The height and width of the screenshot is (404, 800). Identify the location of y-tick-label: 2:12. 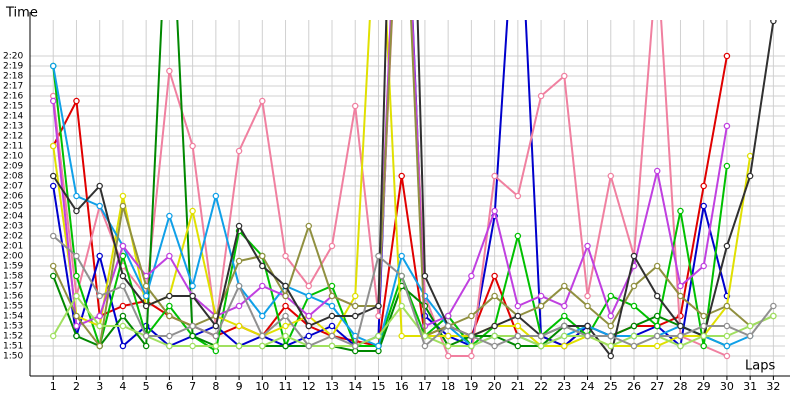
(13, 137).